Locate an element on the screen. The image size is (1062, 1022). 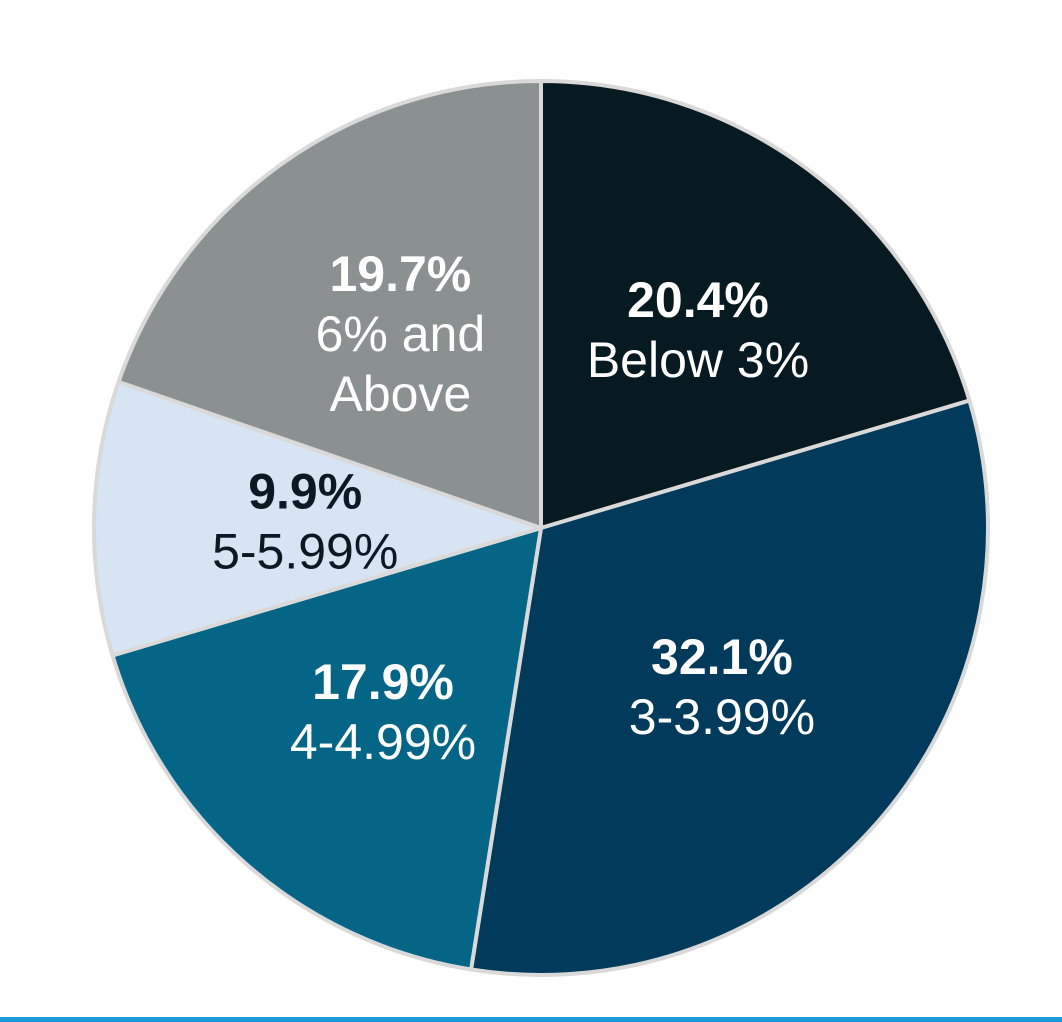
bottom-accent-rule is located at coordinates (531, 1019).